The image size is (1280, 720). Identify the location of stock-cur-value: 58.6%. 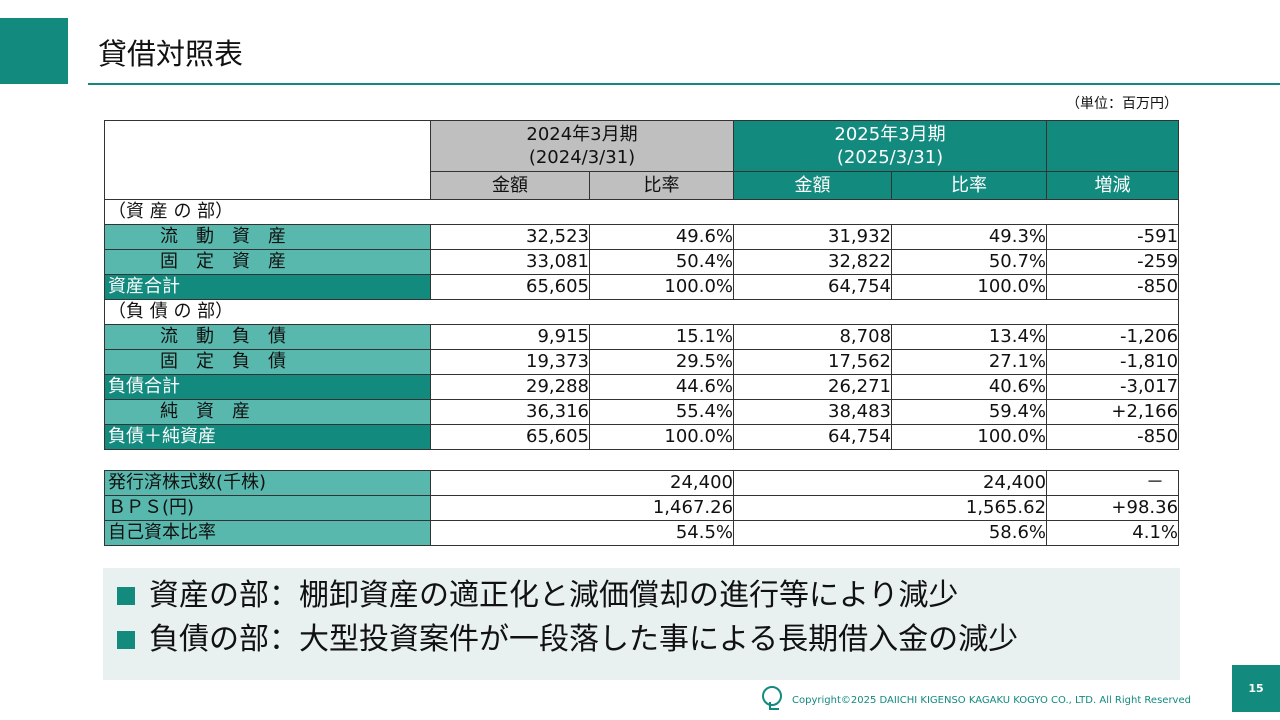
(890, 533).